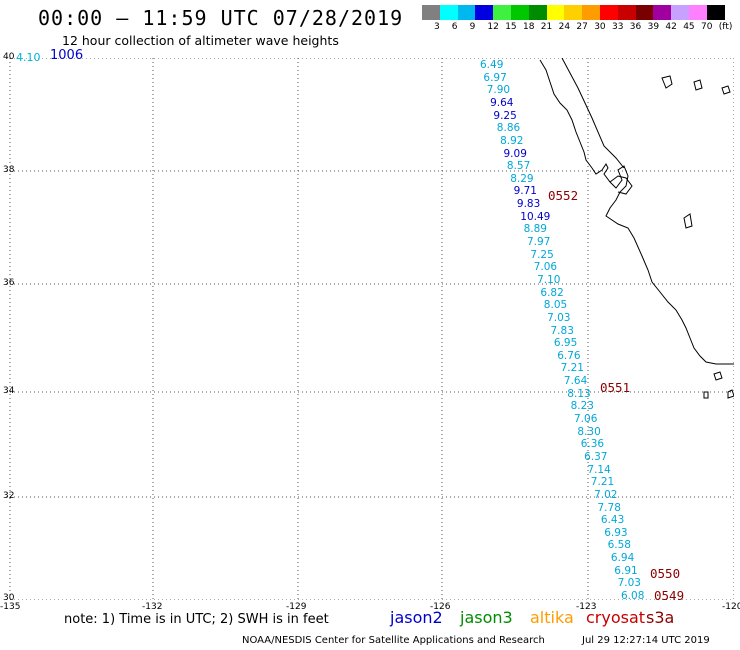  What do you see at coordinates (9, 57) in the screenshot?
I see `latitude-label: 40` at bounding box center [9, 57].